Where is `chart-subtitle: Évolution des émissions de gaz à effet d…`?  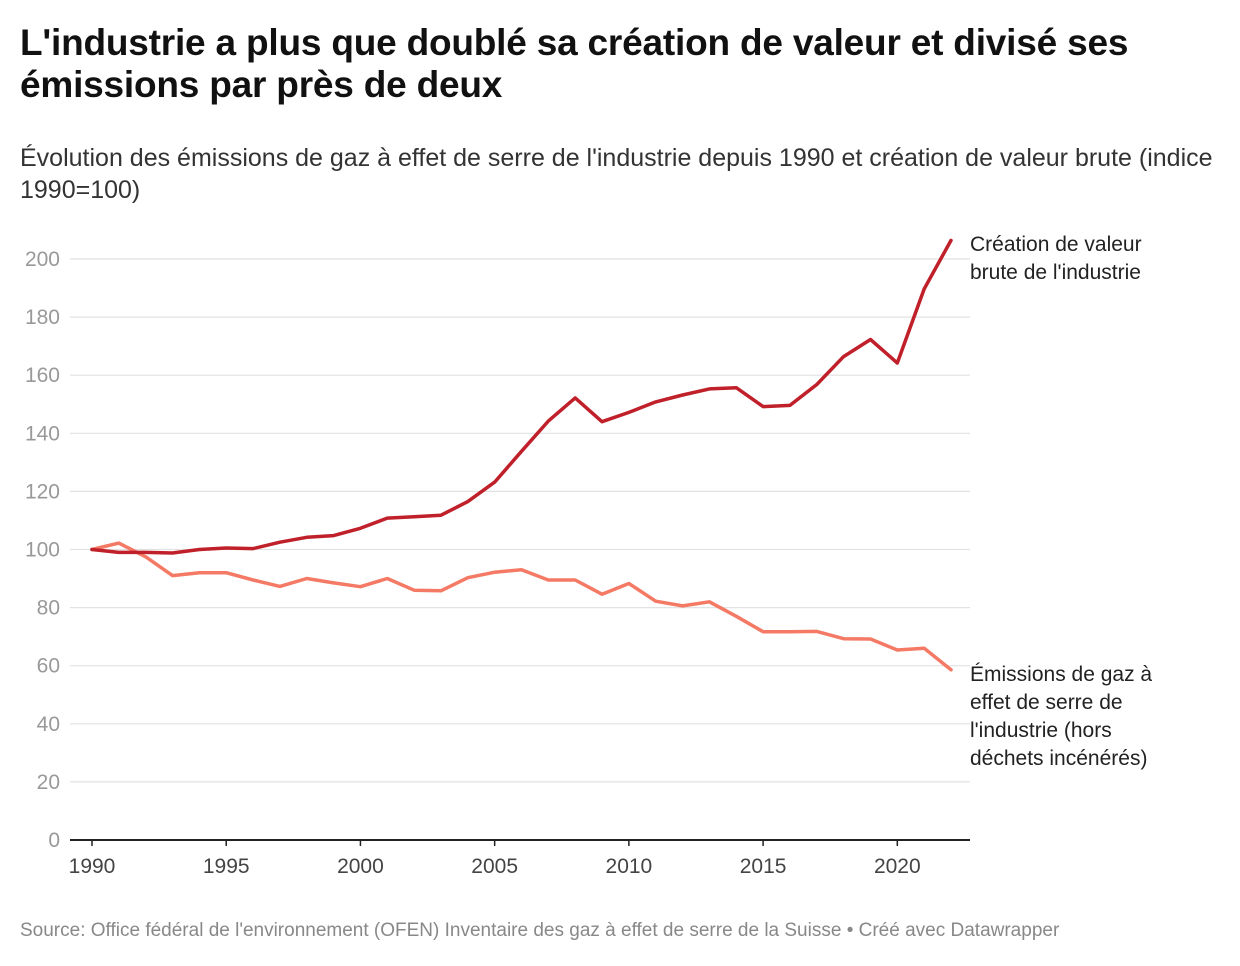
chart-subtitle: Évolution des émissions de gaz à effet d… is located at coordinates (616, 174).